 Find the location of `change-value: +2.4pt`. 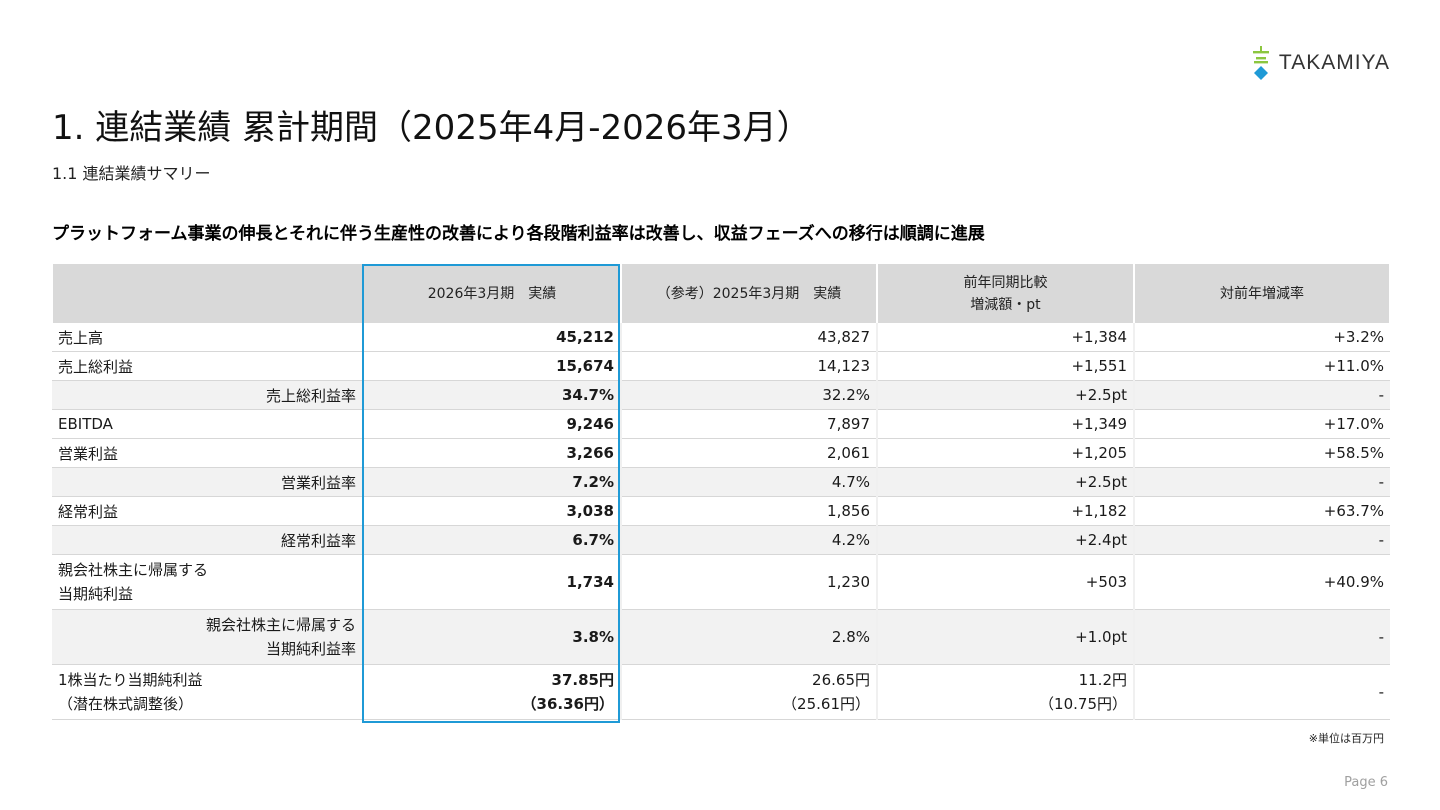

change-value: +2.4pt is located at coordinates (1005, 540).